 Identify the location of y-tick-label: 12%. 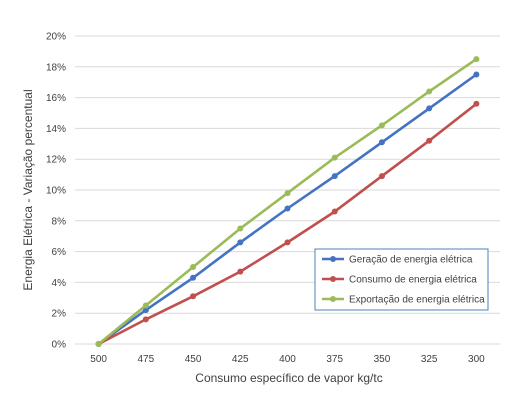
(56, 160).